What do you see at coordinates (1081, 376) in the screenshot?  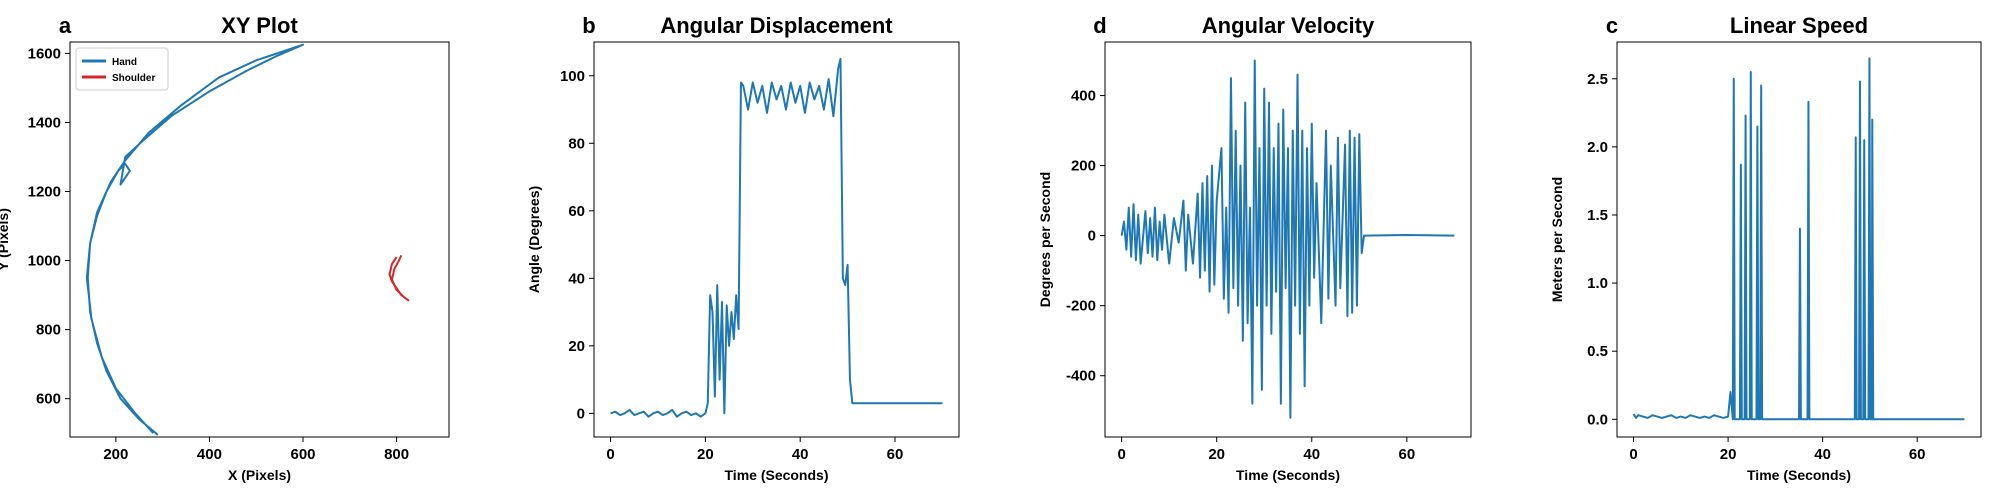 I see `y-tick-label: -400` at bounding box center [1081, 376].